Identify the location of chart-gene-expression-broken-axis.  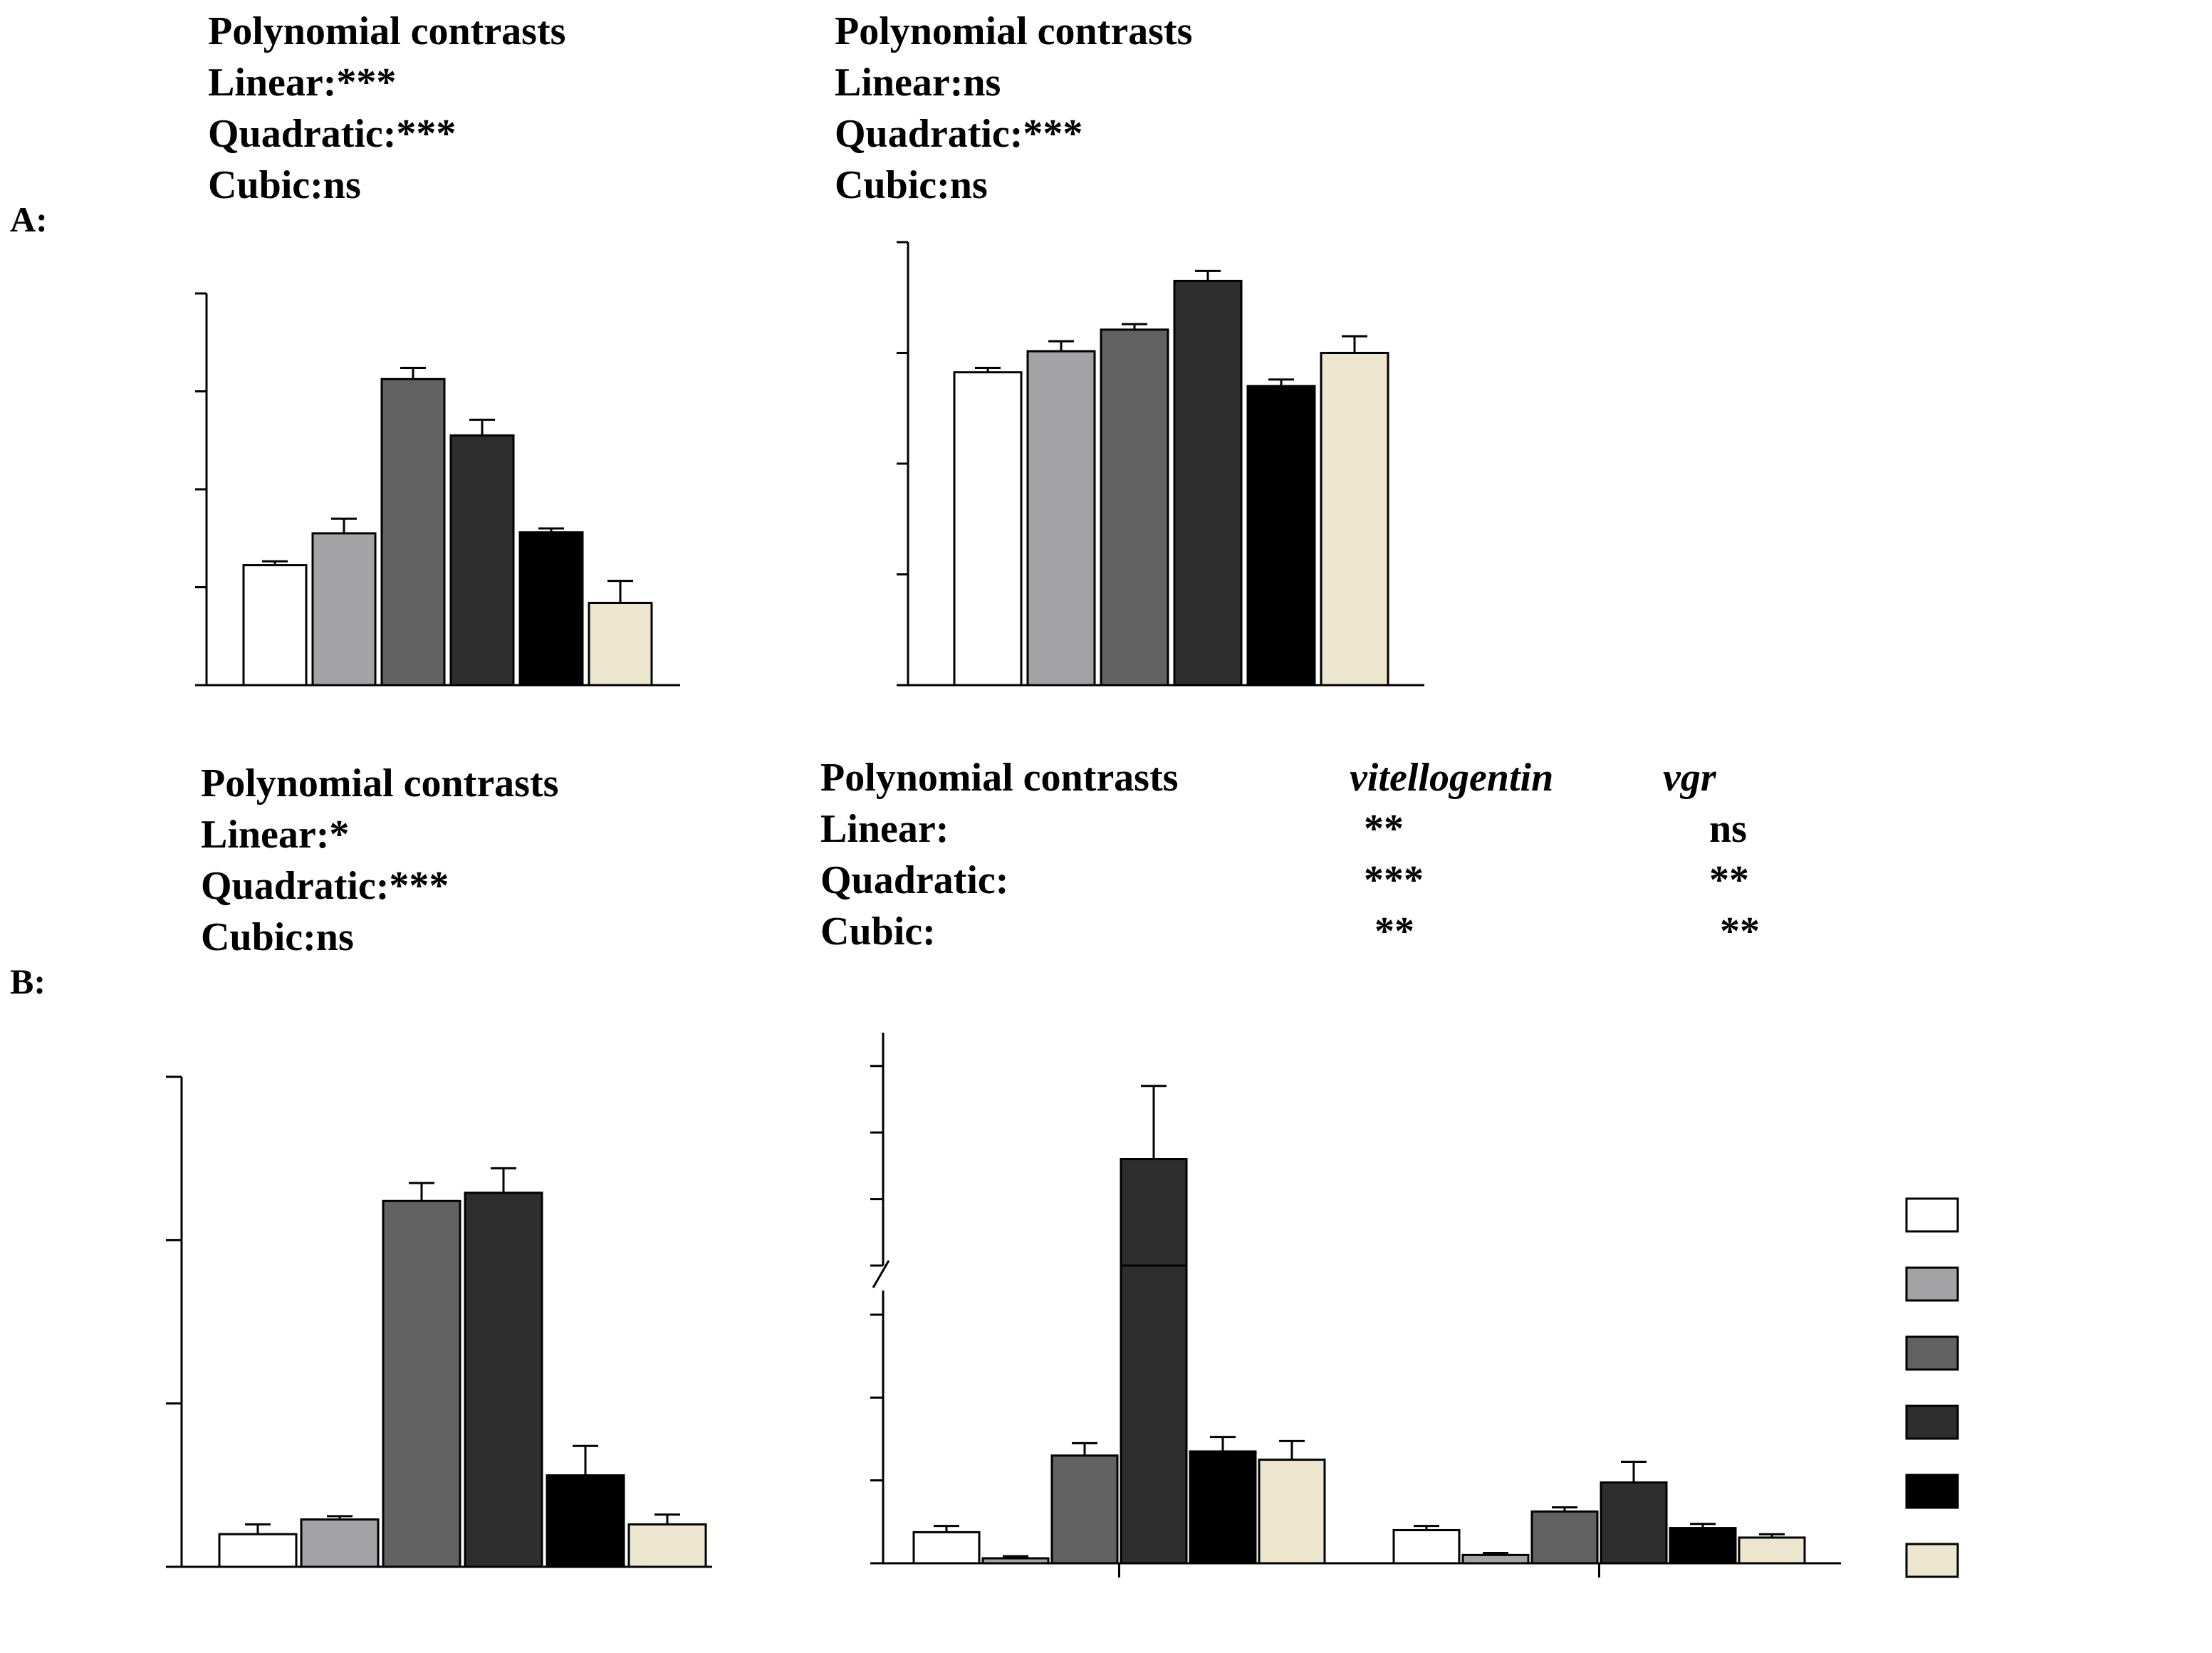
(1355, 1305).